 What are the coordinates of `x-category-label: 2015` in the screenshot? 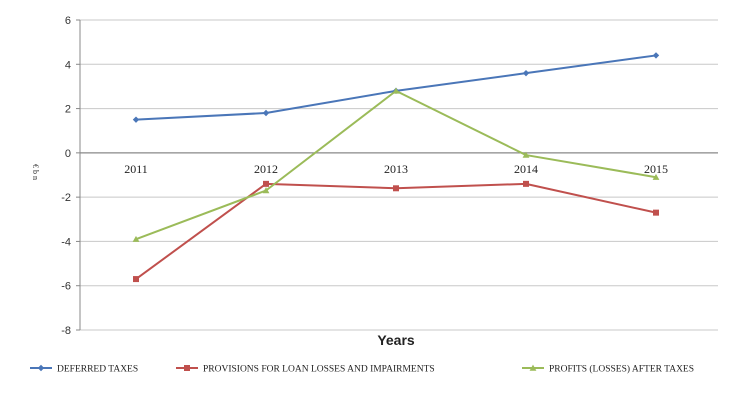 It's located at (656, 169).